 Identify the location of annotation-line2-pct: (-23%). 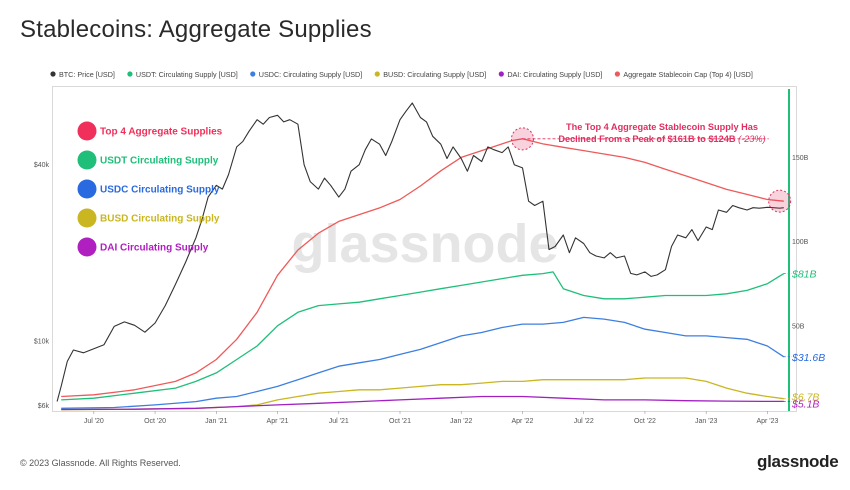
(752, 139).